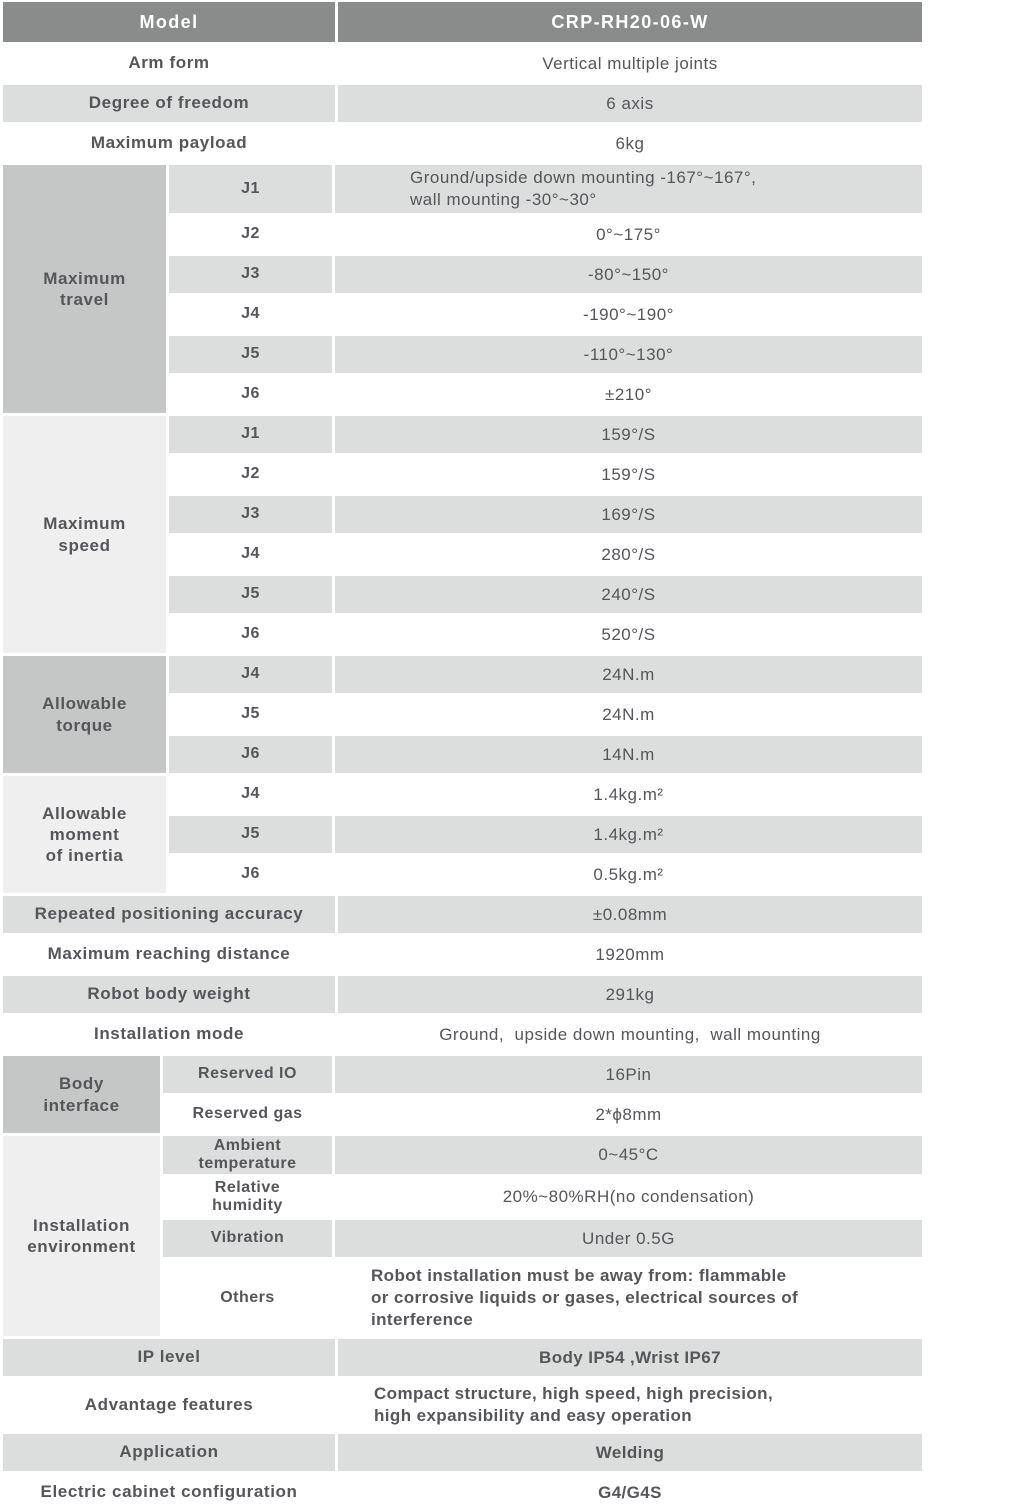 Image resolution: width=1034 pixels, height=1511 pixels. I want to click on joint-value: 0°~175°, so click(628, 234).